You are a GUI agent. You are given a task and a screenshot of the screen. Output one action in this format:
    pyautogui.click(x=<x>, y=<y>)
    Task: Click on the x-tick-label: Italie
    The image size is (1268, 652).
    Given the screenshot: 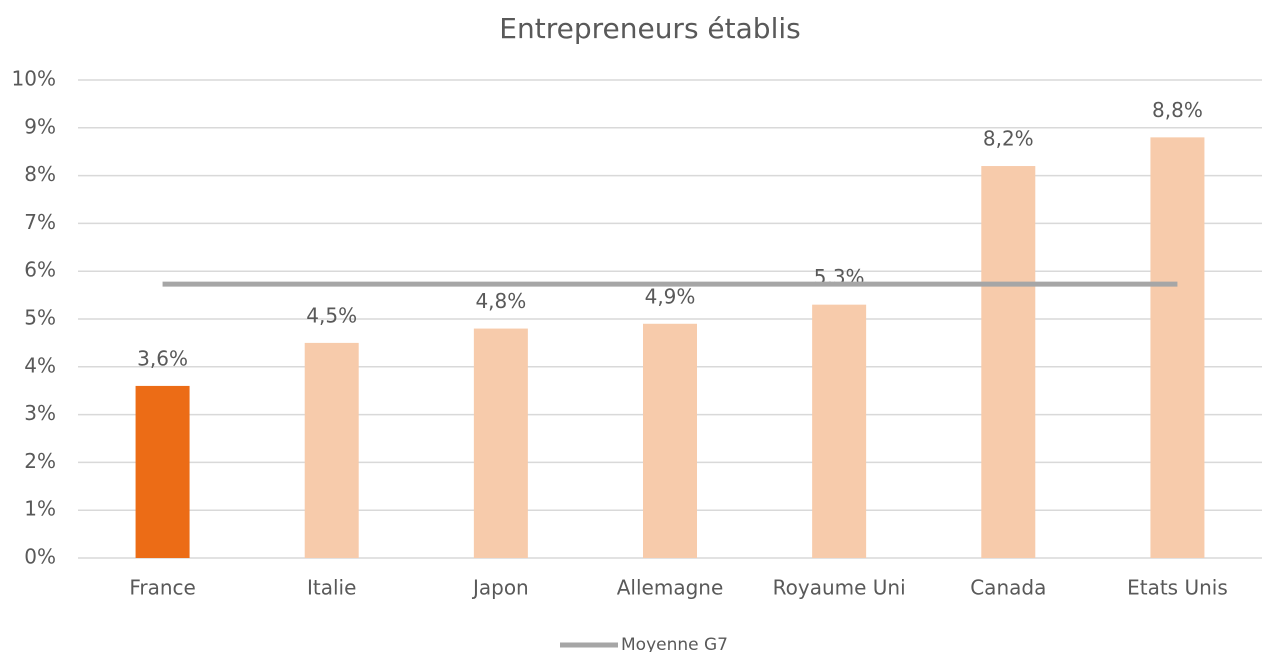 What is the action you would take?
    pyautogui.click(x=331, y=588)
    